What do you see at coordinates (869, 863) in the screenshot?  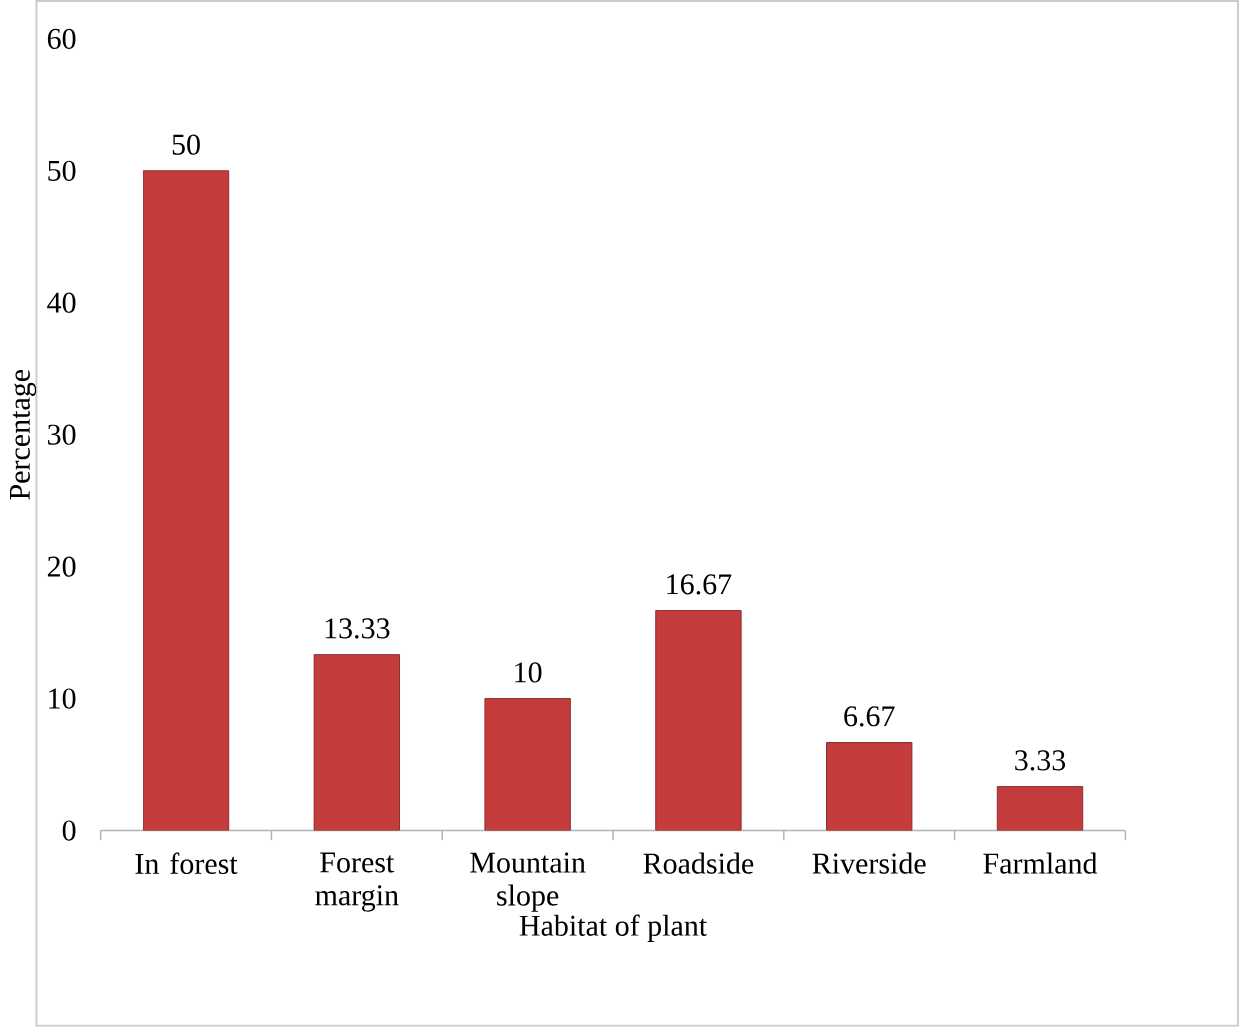 I see `x-tick-label: Riverside` at bounding box center [869, 863].